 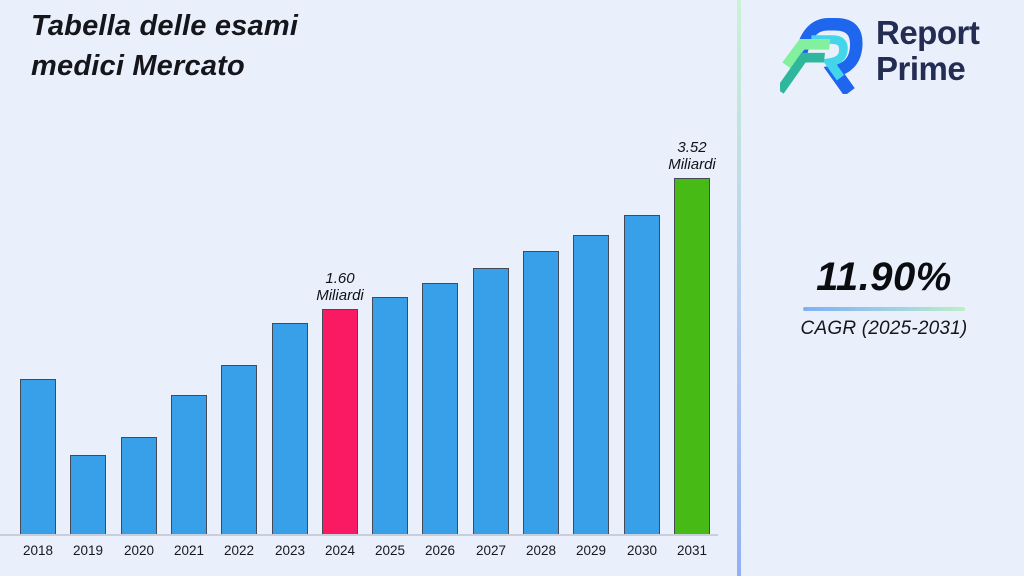 What do you see at coordinates (491, 550) in the screenshot?
I see `x-tick-2027: 2027` at bounding box center [491, 550].